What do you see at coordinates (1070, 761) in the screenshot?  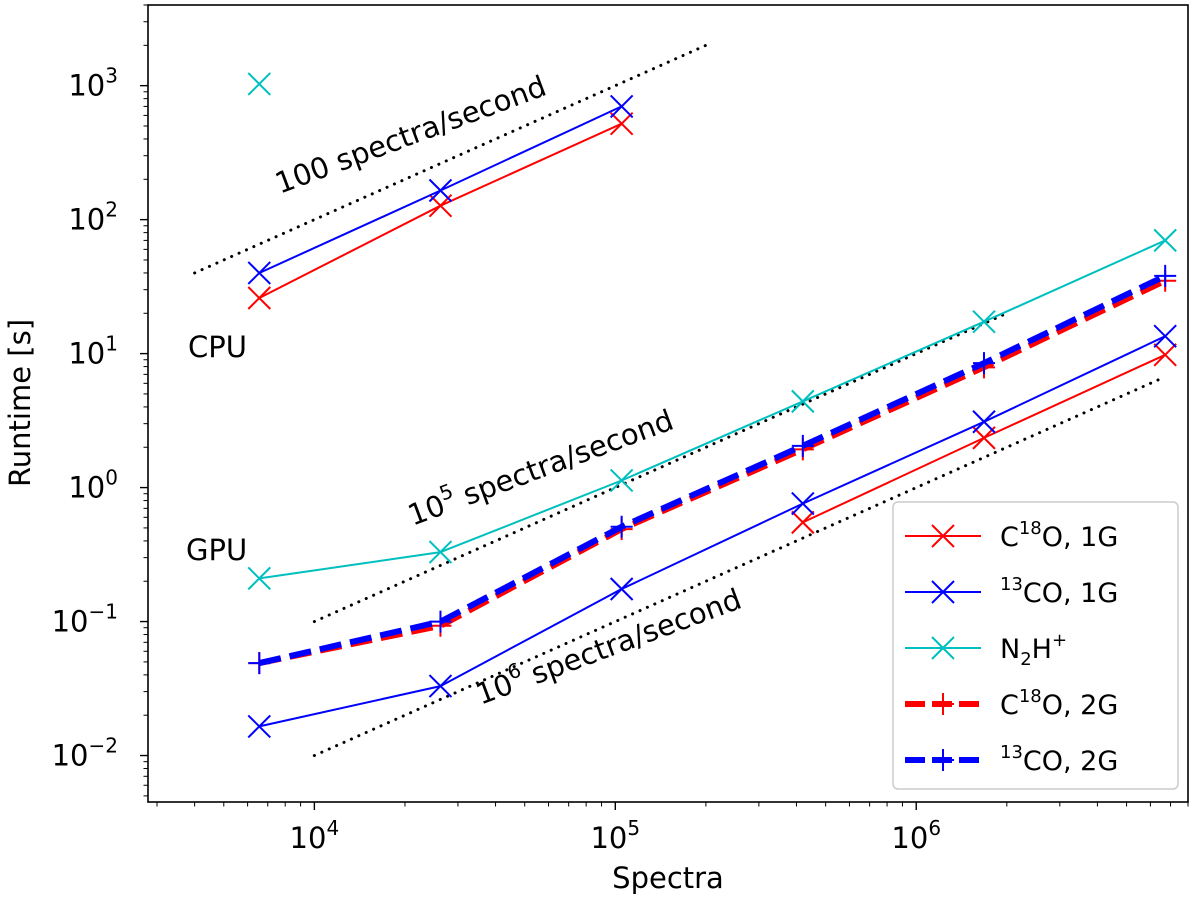 I see `legend-label-part: CO, 2G` at bounding box center [1070, 761].